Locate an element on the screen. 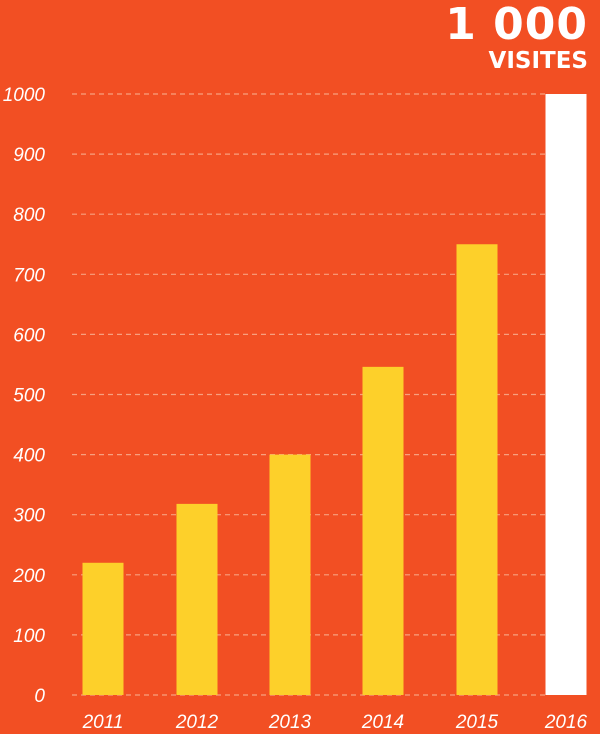 The width and height of the screenshot is (600, 734). y-tick-label: 400 is located at coordinates (29, 456).